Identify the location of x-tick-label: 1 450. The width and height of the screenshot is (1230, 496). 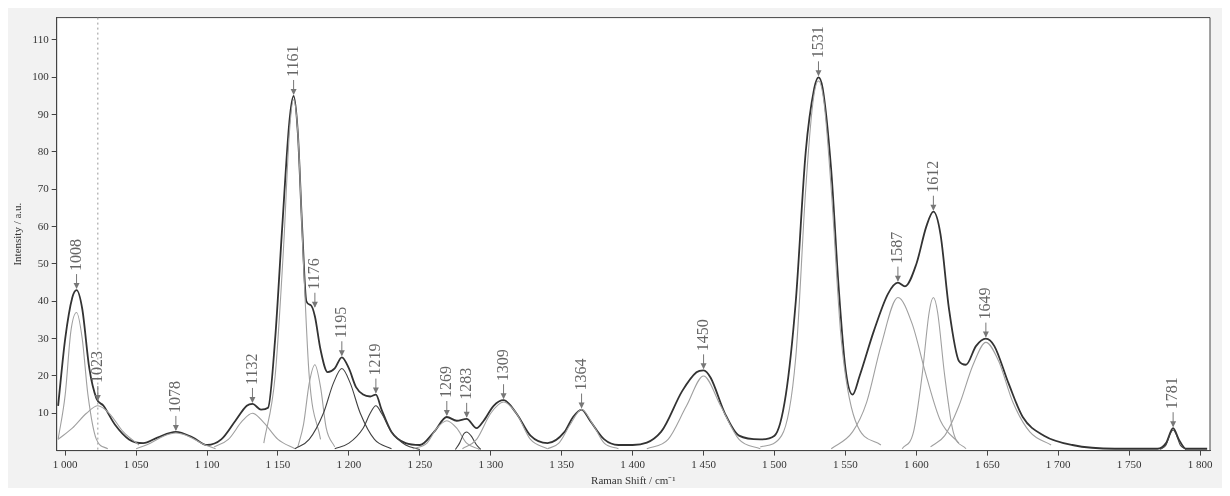
(704, 464).